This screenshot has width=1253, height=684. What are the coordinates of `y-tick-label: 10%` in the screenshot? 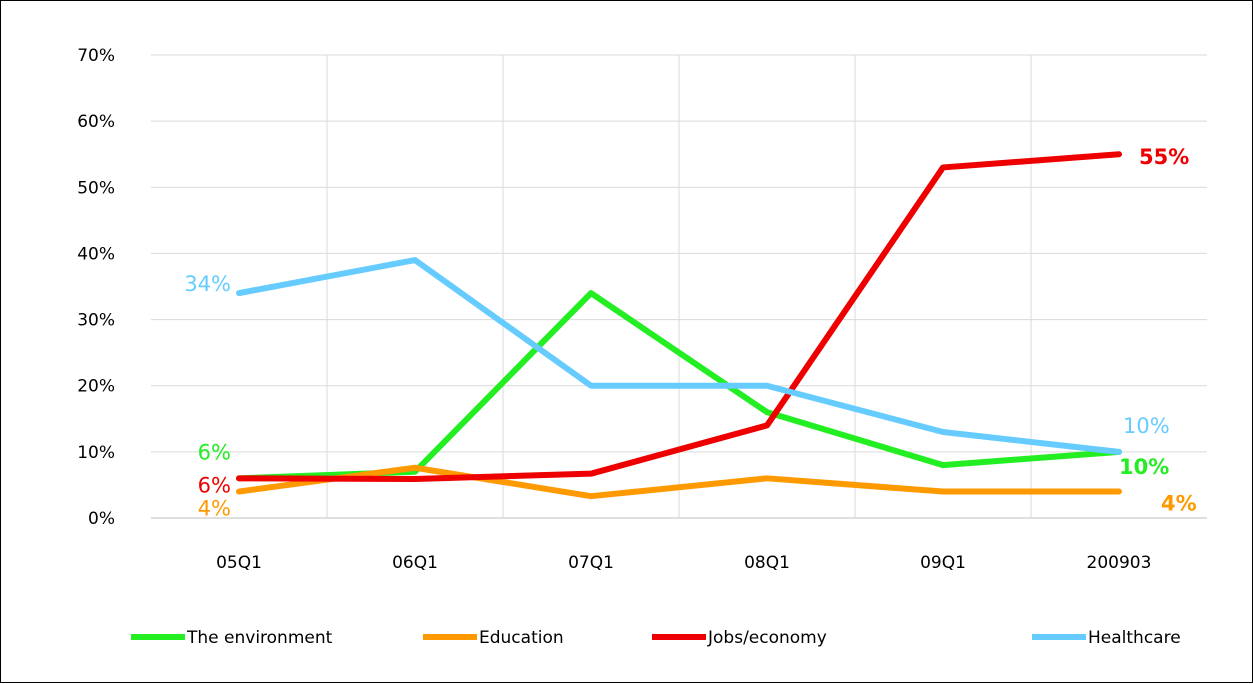 It's located at (96, 453).